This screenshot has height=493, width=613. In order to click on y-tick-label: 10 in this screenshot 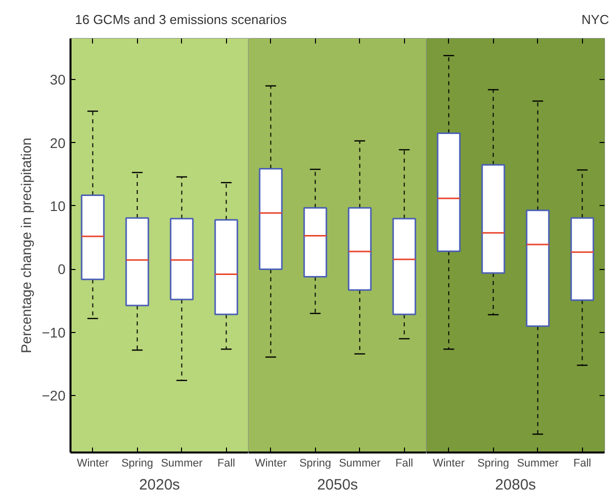, I will do `click(58, 206)`.